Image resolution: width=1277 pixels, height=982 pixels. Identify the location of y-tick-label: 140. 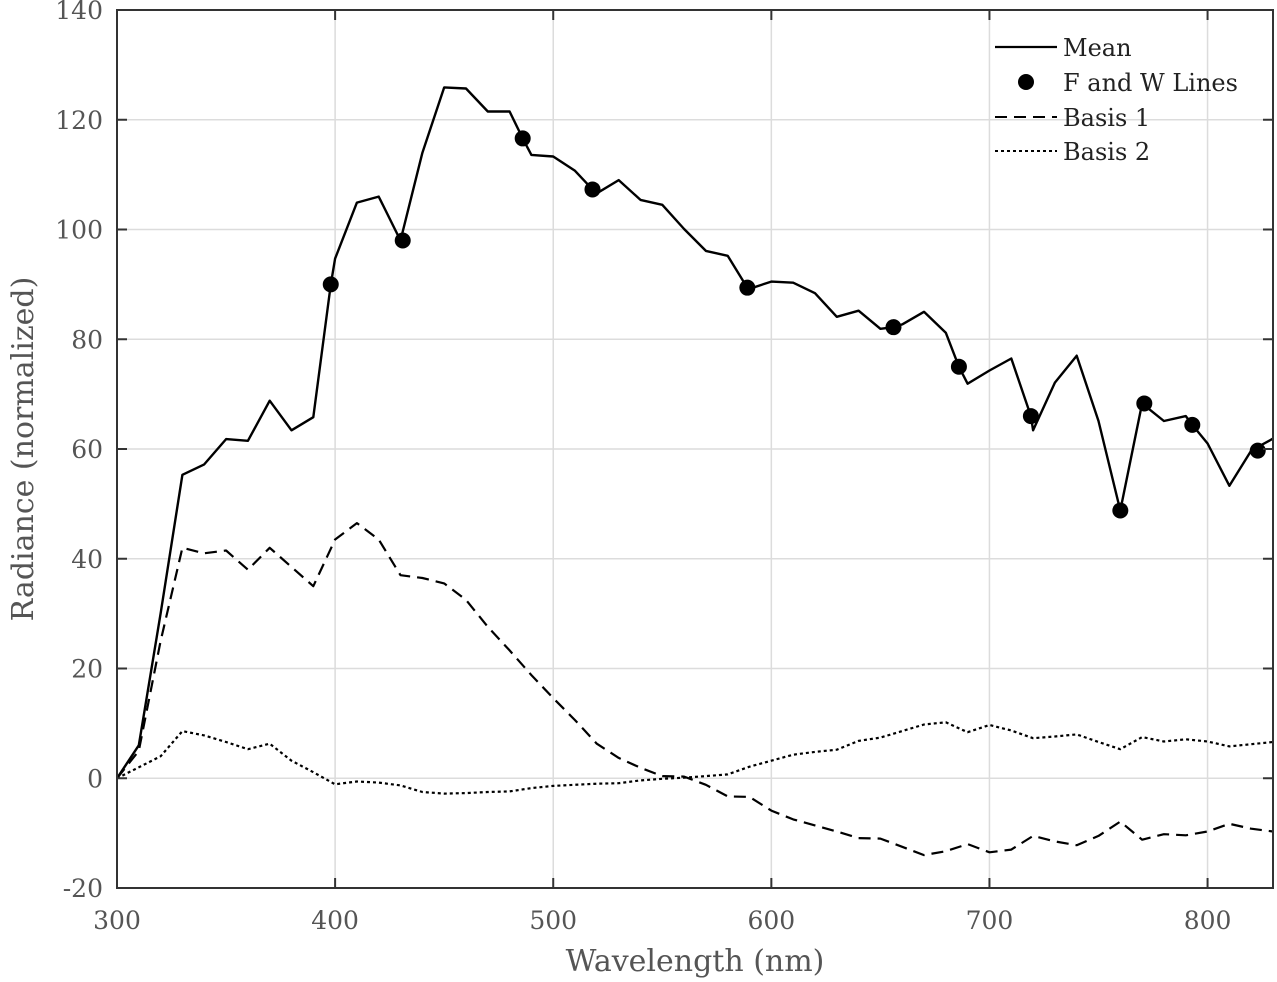
(79, 12).